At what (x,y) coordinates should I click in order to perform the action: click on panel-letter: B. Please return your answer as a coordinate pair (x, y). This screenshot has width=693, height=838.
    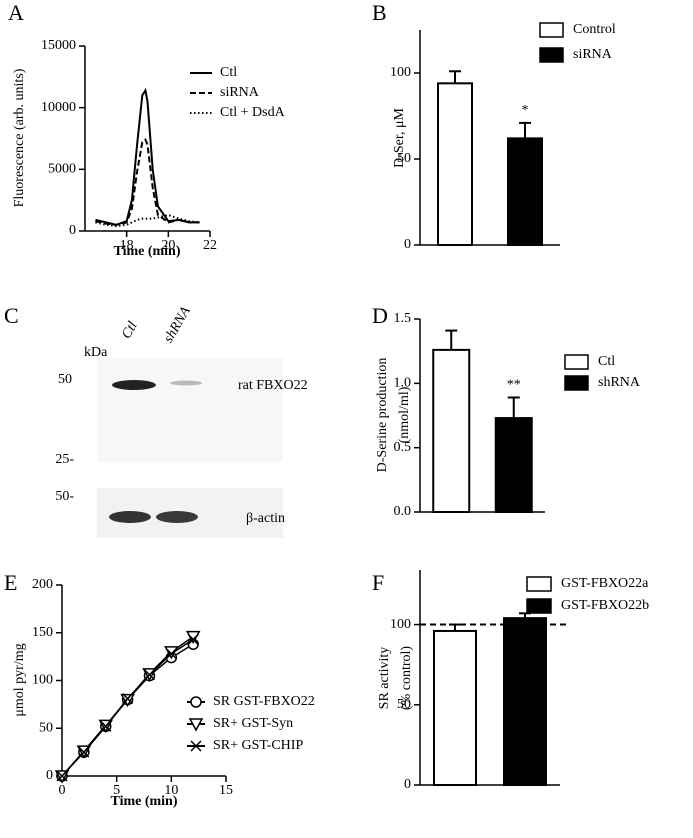
    Looking at the image, I should click on (379, 12).